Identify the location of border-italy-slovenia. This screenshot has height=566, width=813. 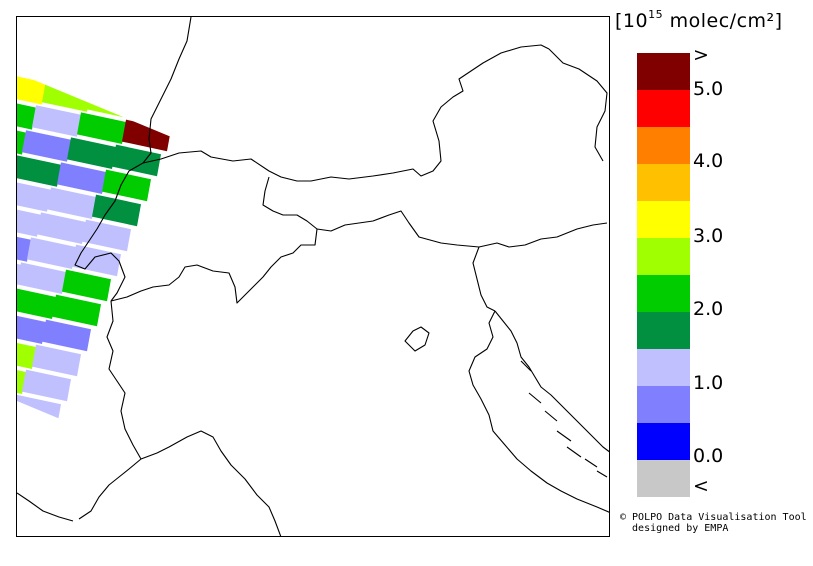
(484, 279).